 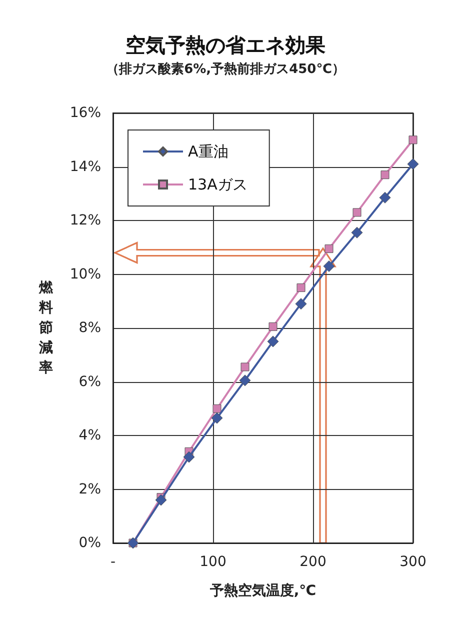 I want to click on y-tick-label: 0%, so click(x=89, y=543).